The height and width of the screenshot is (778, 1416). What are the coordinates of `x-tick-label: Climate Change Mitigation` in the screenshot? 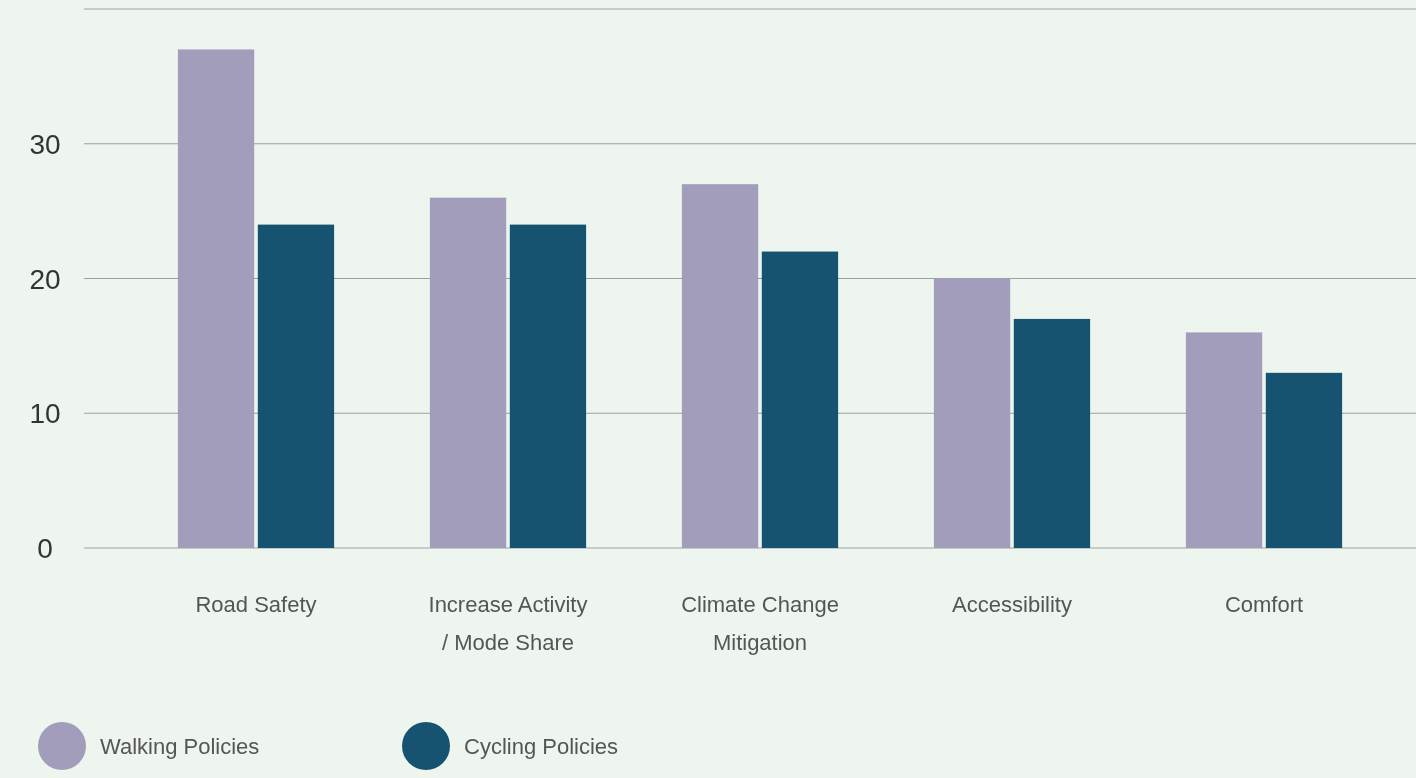 It's located at (760, 623).